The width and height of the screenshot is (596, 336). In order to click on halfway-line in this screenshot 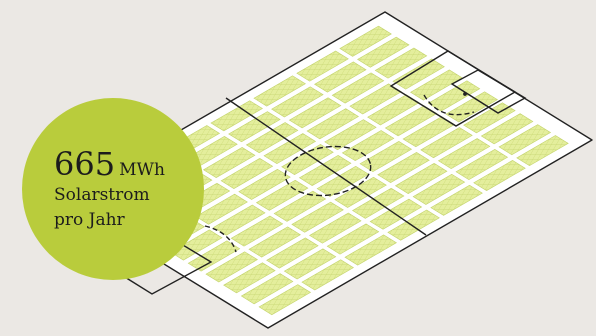, I will do `click(326, 166)`.